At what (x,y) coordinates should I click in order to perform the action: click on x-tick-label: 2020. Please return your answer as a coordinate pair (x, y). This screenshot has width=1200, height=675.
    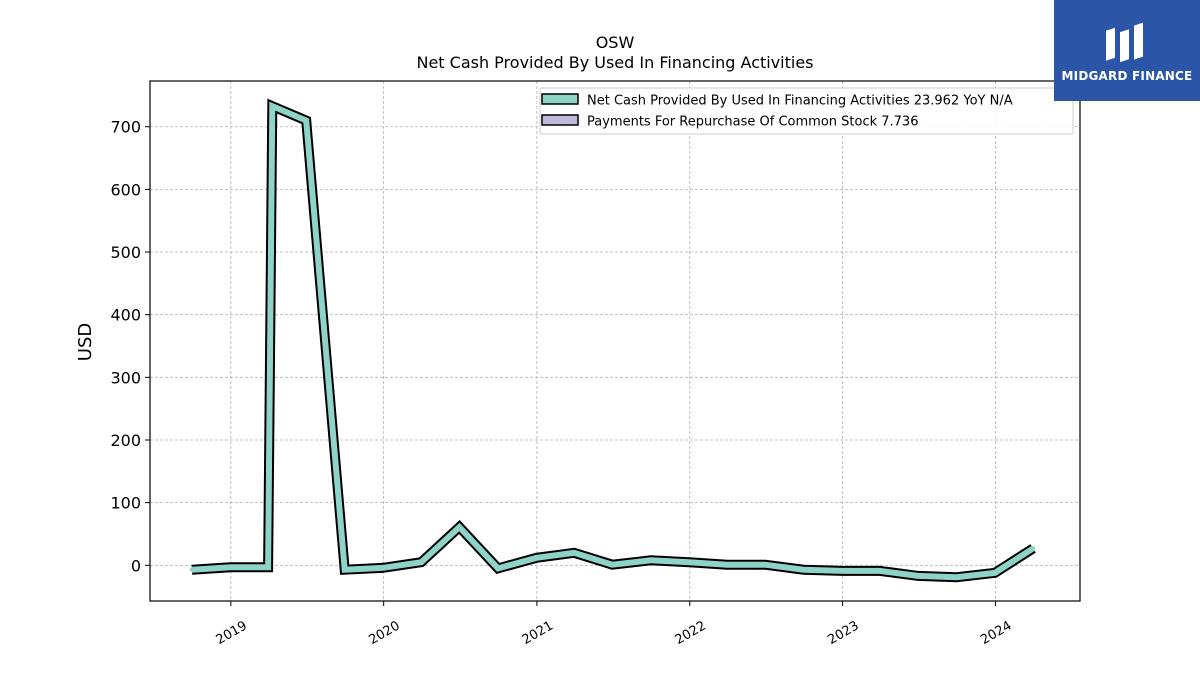
    Looking at the image, I should click on (384, 633).